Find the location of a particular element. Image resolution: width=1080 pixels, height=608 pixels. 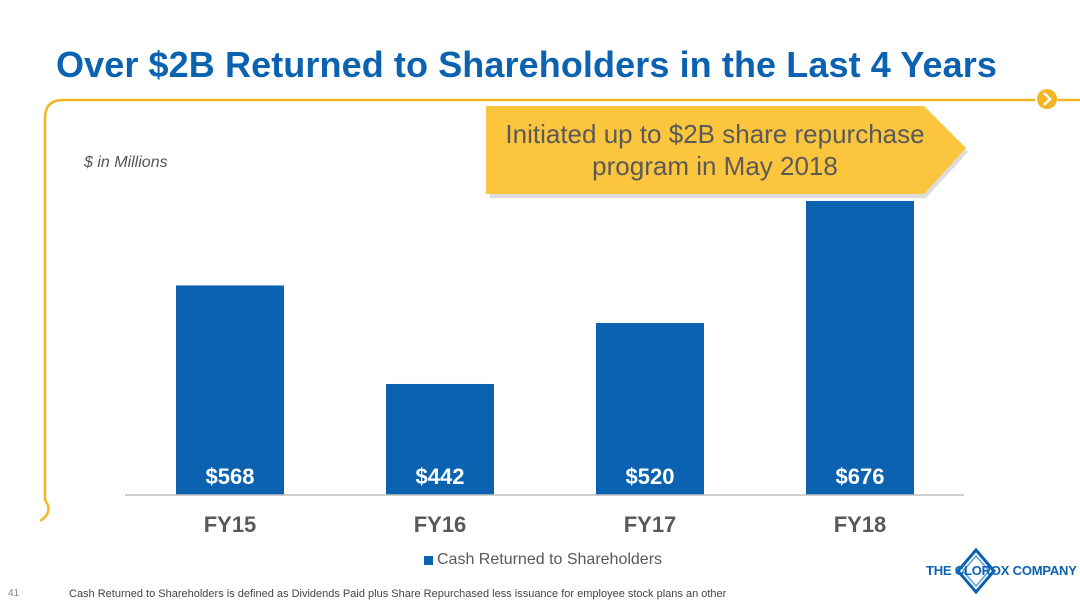

callout-line-2: program in May 2018 is located at coordinates (715, 166).